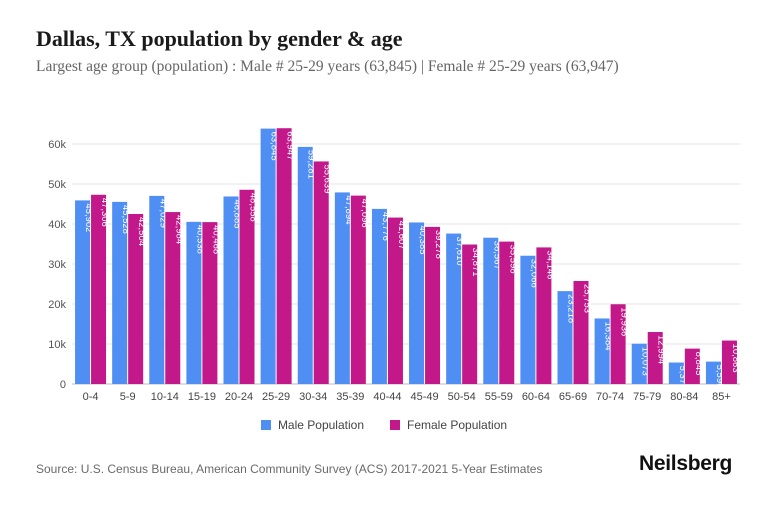 The image size is (768, 512). I want to click on data-label-male: 23,218, so click(571, 308).